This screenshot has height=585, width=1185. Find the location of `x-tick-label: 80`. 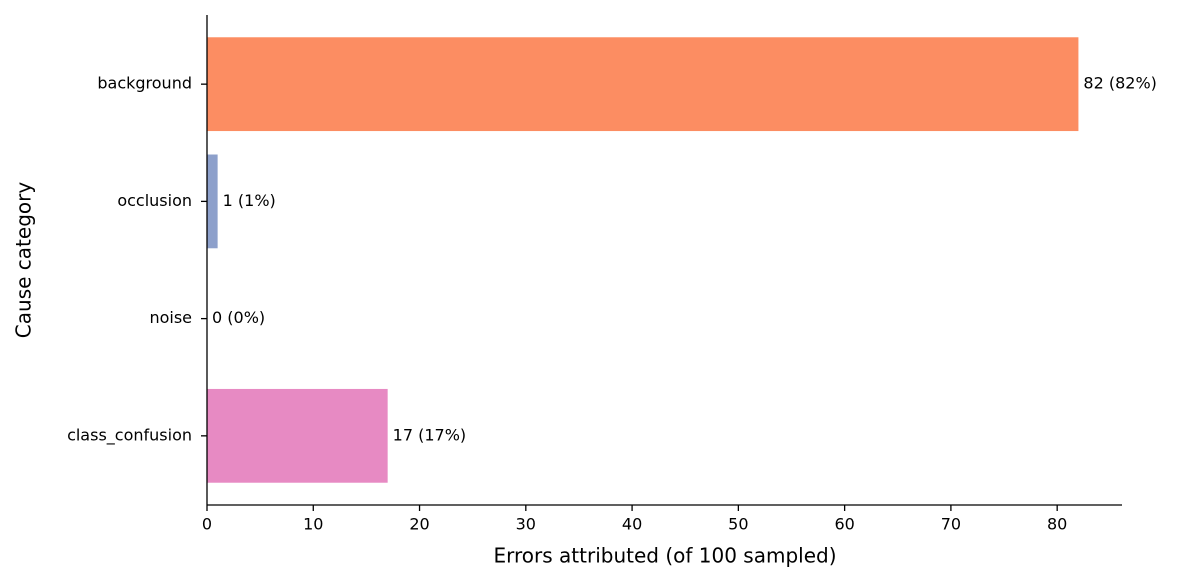

x-tick-label: 80 is located at coordinates (1057, 524).